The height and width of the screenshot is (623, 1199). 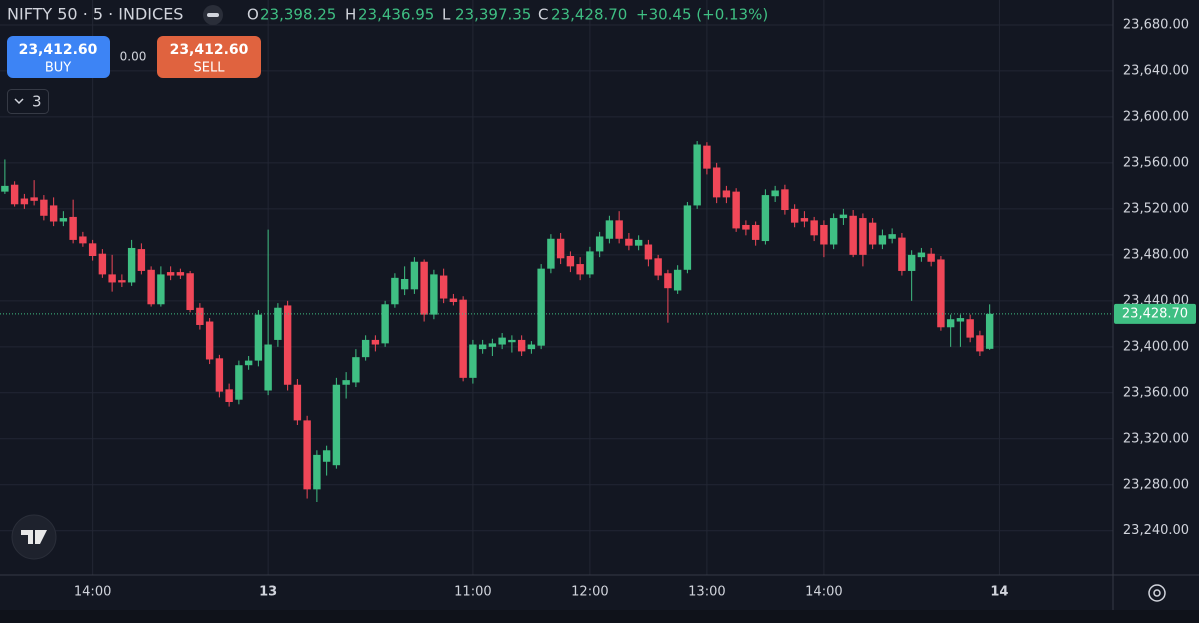 What do you see at coordinates (58, 50) in the screenshot?
I see `buy-price: 23,412.60` at bounding box center [58, 50].